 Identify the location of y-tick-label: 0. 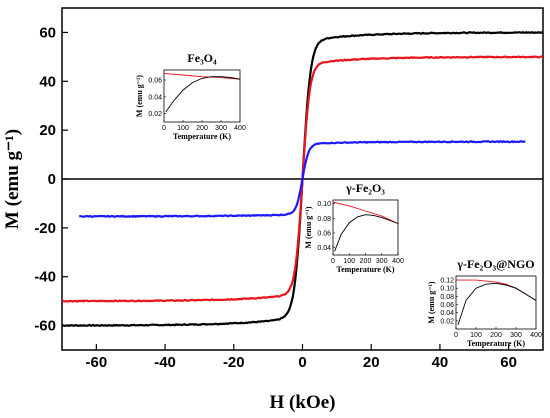
(52, 179).